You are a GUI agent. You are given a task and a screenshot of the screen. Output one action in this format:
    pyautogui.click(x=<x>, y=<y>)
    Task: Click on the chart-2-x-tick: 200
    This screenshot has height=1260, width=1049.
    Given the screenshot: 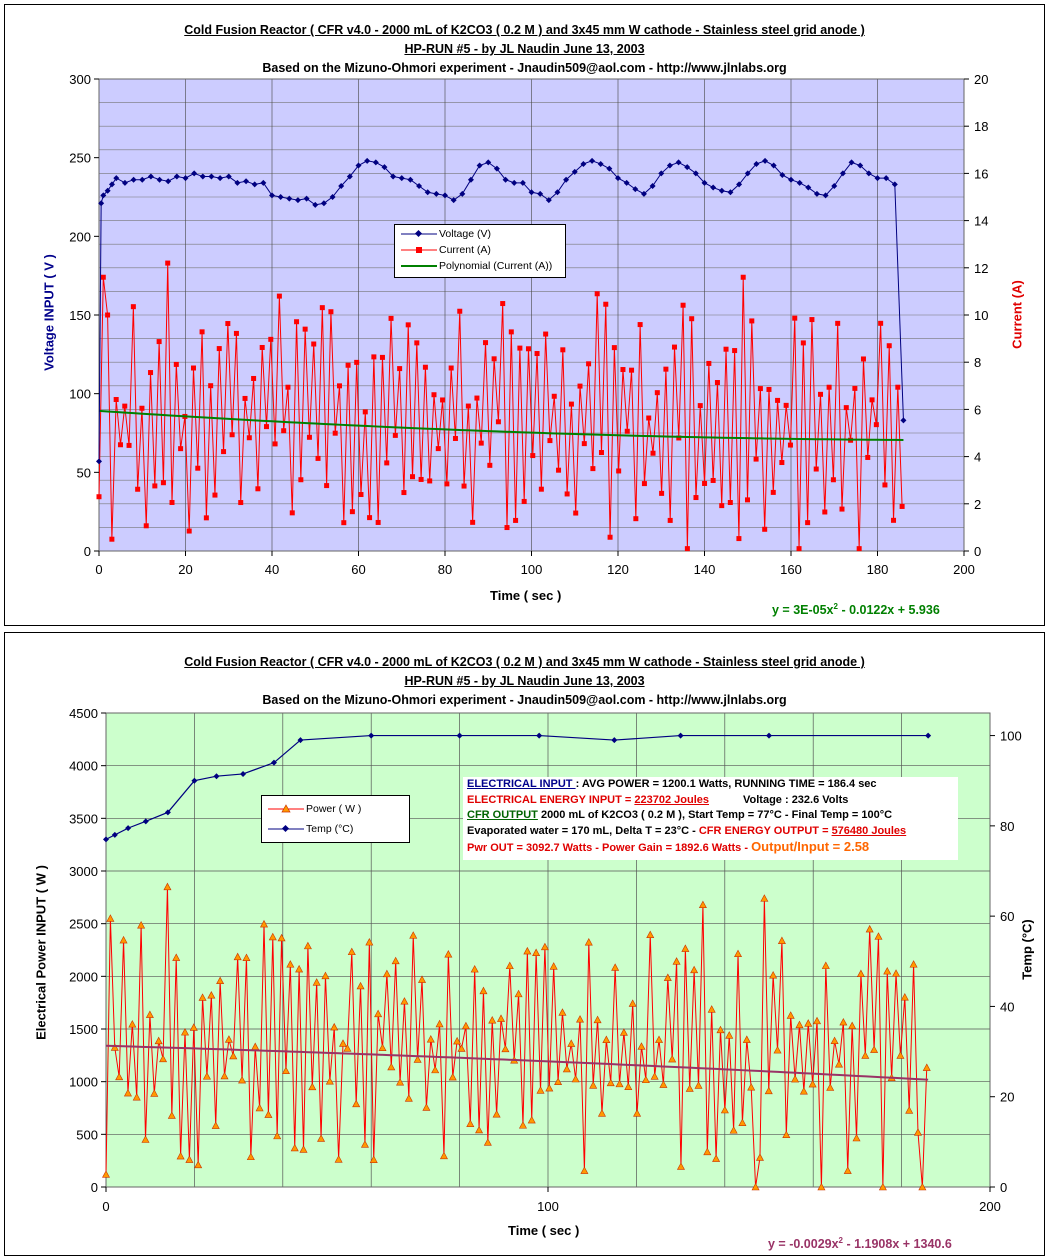 What is the action you would take?
    pyautogui.click(x=990, y=1206)
    